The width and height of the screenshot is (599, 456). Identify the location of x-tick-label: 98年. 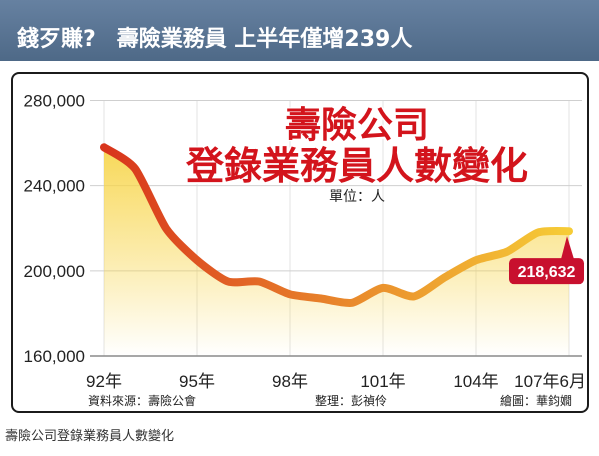
(290, 381).